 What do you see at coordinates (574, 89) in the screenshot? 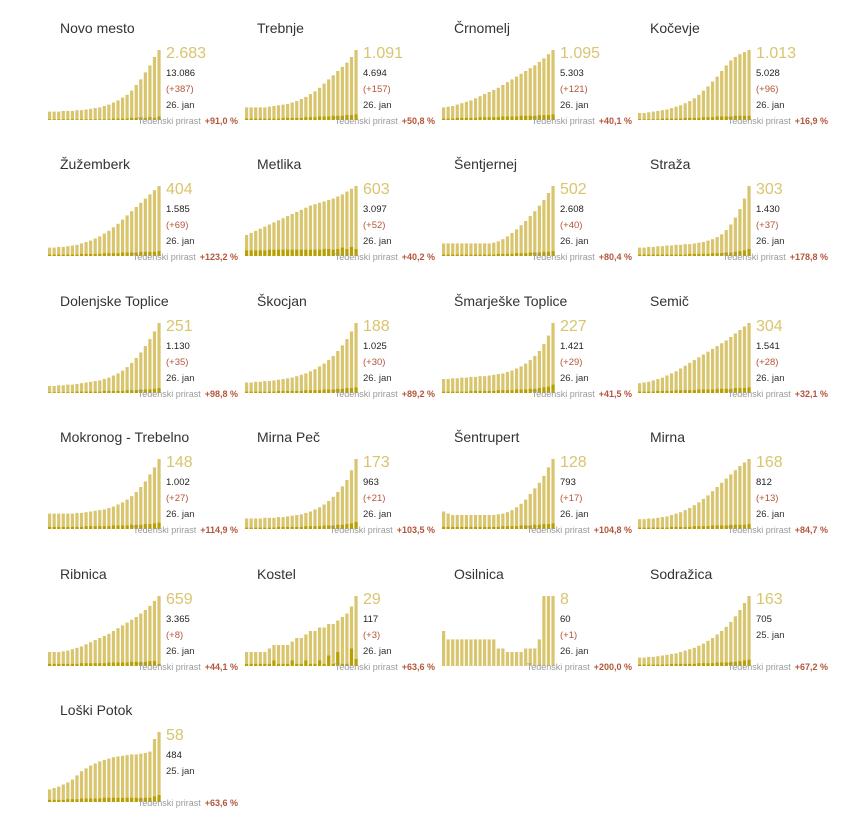
I see `daily-change-value: (+121)` at bounding box center [574, 89].